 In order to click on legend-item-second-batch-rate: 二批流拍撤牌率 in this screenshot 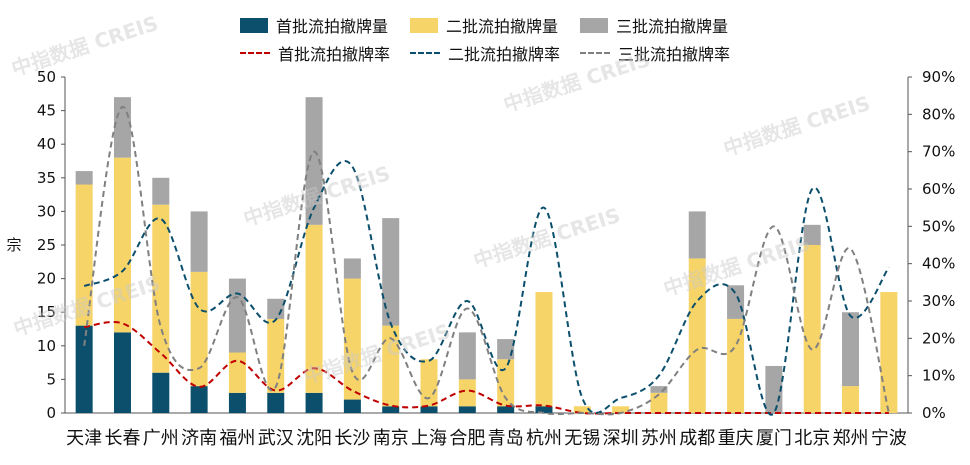, I will do `click(495, 53)`.